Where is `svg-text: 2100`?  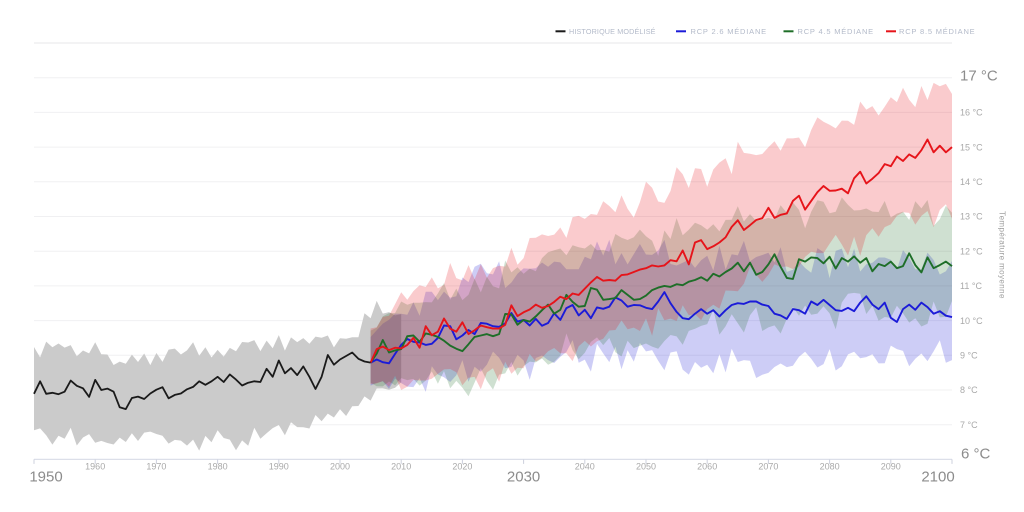 svg-text: 2100 is located at coordinates (937, 477).